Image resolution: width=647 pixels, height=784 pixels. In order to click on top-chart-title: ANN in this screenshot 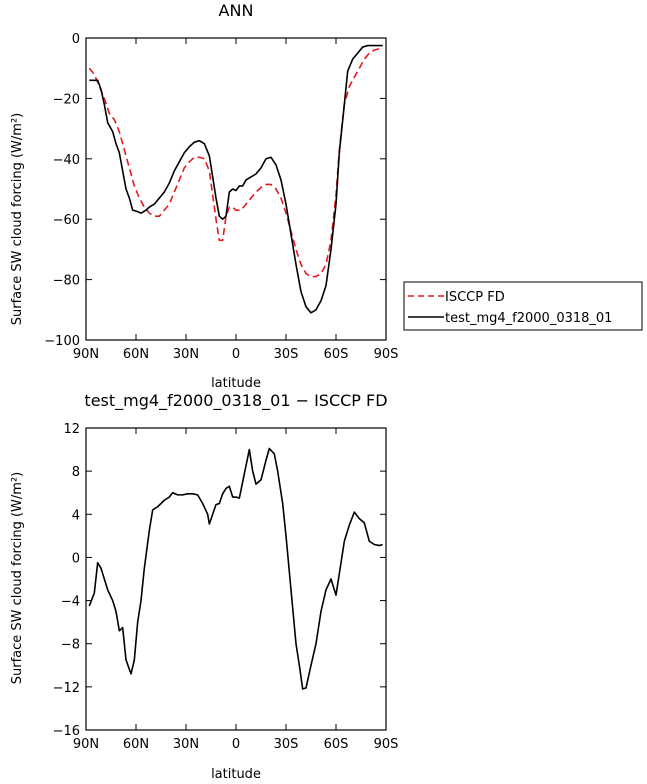, I will do `click(236, 10)`.